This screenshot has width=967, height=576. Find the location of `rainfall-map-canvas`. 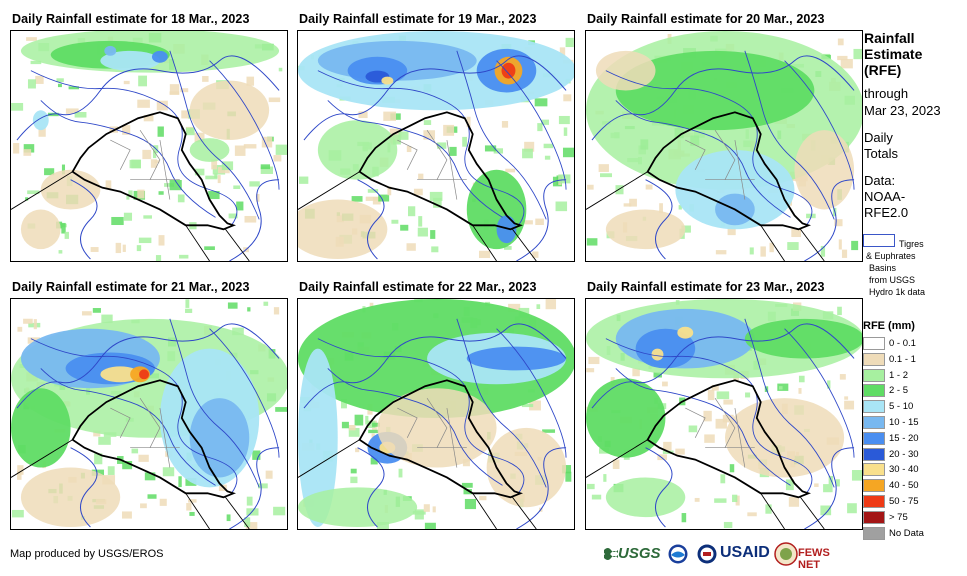

rainfall-map-canvas is located at coordinates (436, 414).